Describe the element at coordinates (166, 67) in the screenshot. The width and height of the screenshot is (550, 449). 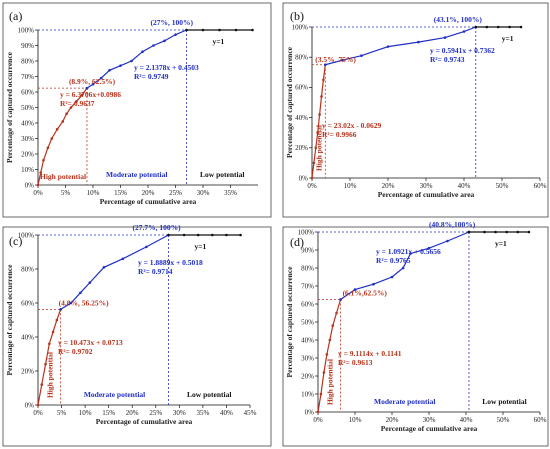
I see `equation-blue: y = 2.1378x + 0.4503` at that location.